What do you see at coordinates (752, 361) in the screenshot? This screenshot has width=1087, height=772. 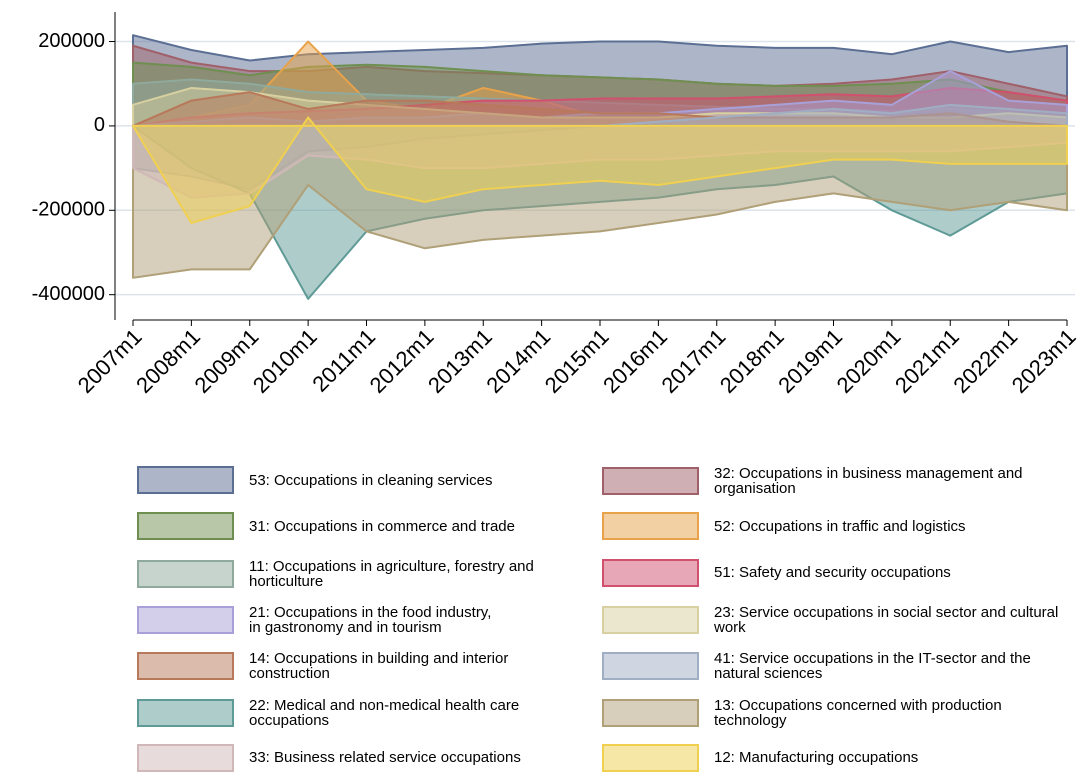 I see `x-tick-label: 2018m1` at bounding box center [752, 361].